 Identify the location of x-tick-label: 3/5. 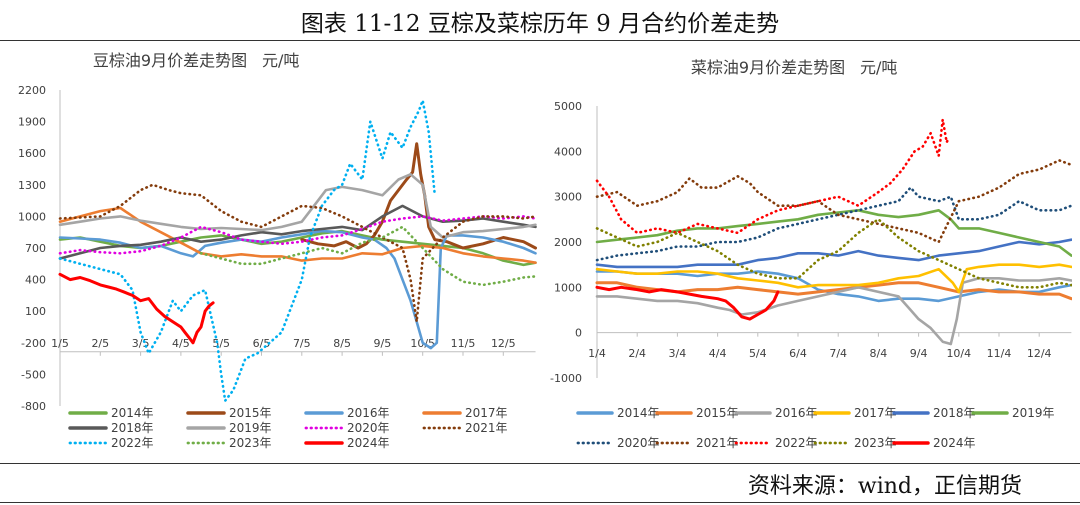
(141, 343).